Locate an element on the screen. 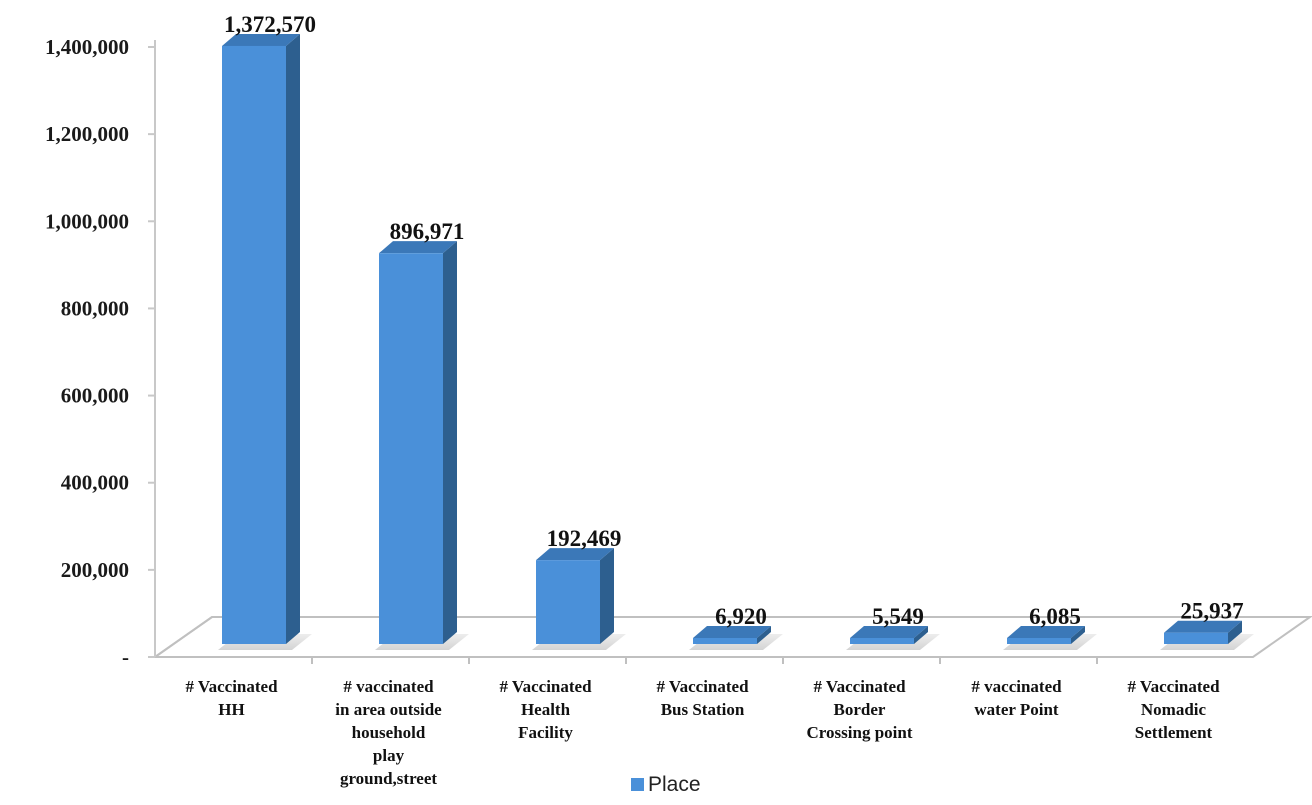 The height and width of the screenshot is (805, 1312). y-tick-label: 600,000 is located at coordinates (95, 396).